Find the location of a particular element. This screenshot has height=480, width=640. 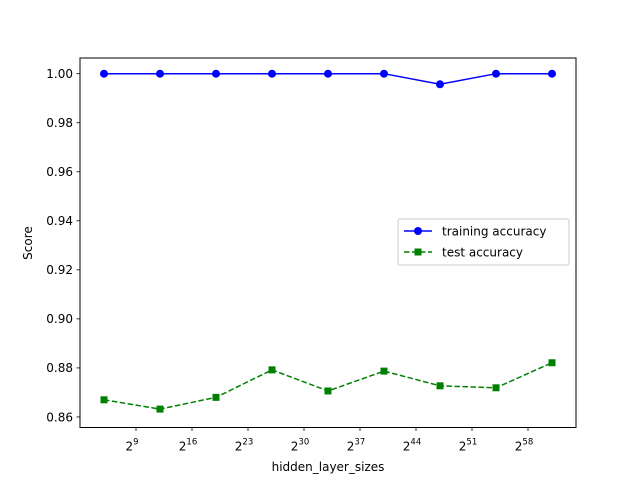

x-axis-label: hidden_layer_sizes is located at coordinates (328, 467).